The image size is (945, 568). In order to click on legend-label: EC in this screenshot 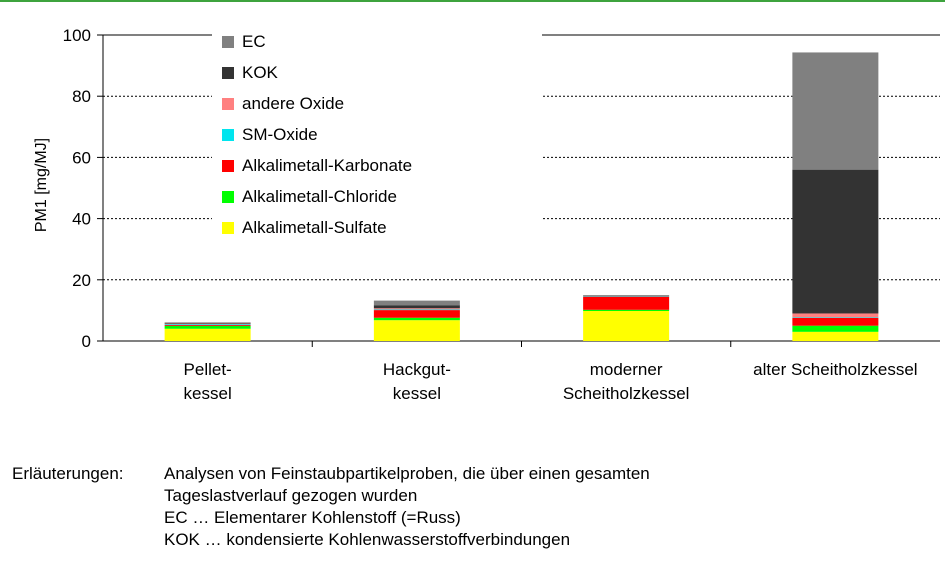, I will do `click(254, 41)`.